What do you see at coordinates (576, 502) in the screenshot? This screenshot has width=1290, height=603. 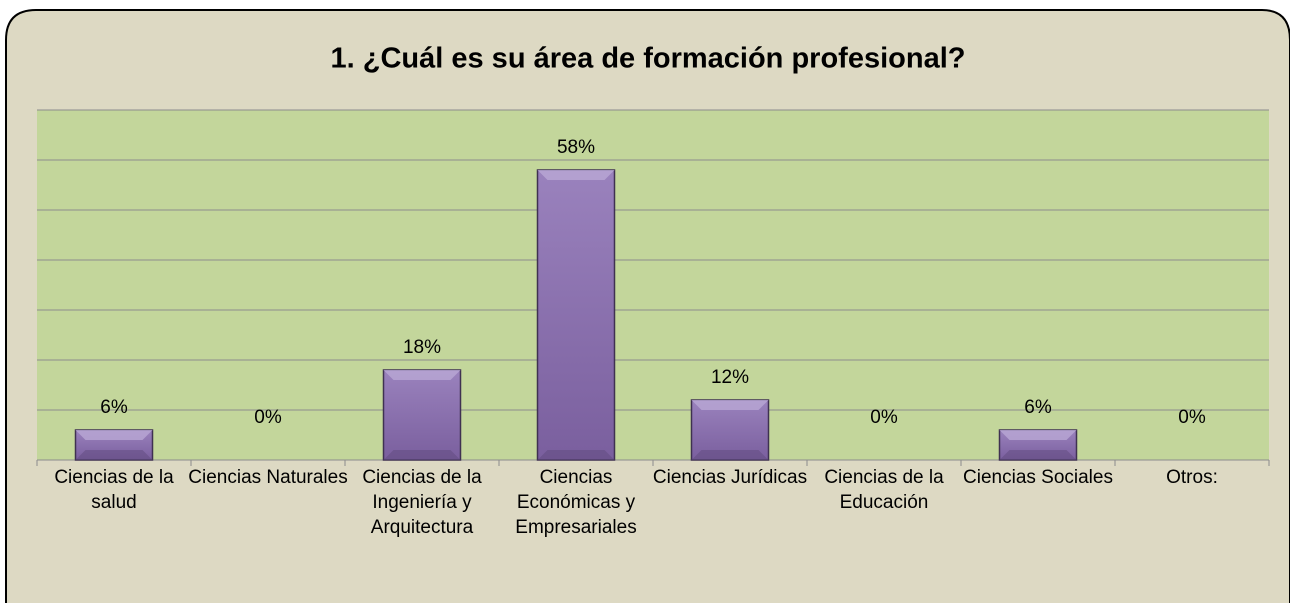 I see `x-tick-label: Ciencias Económicas y Empresariales` at bounding box center [576, 502].